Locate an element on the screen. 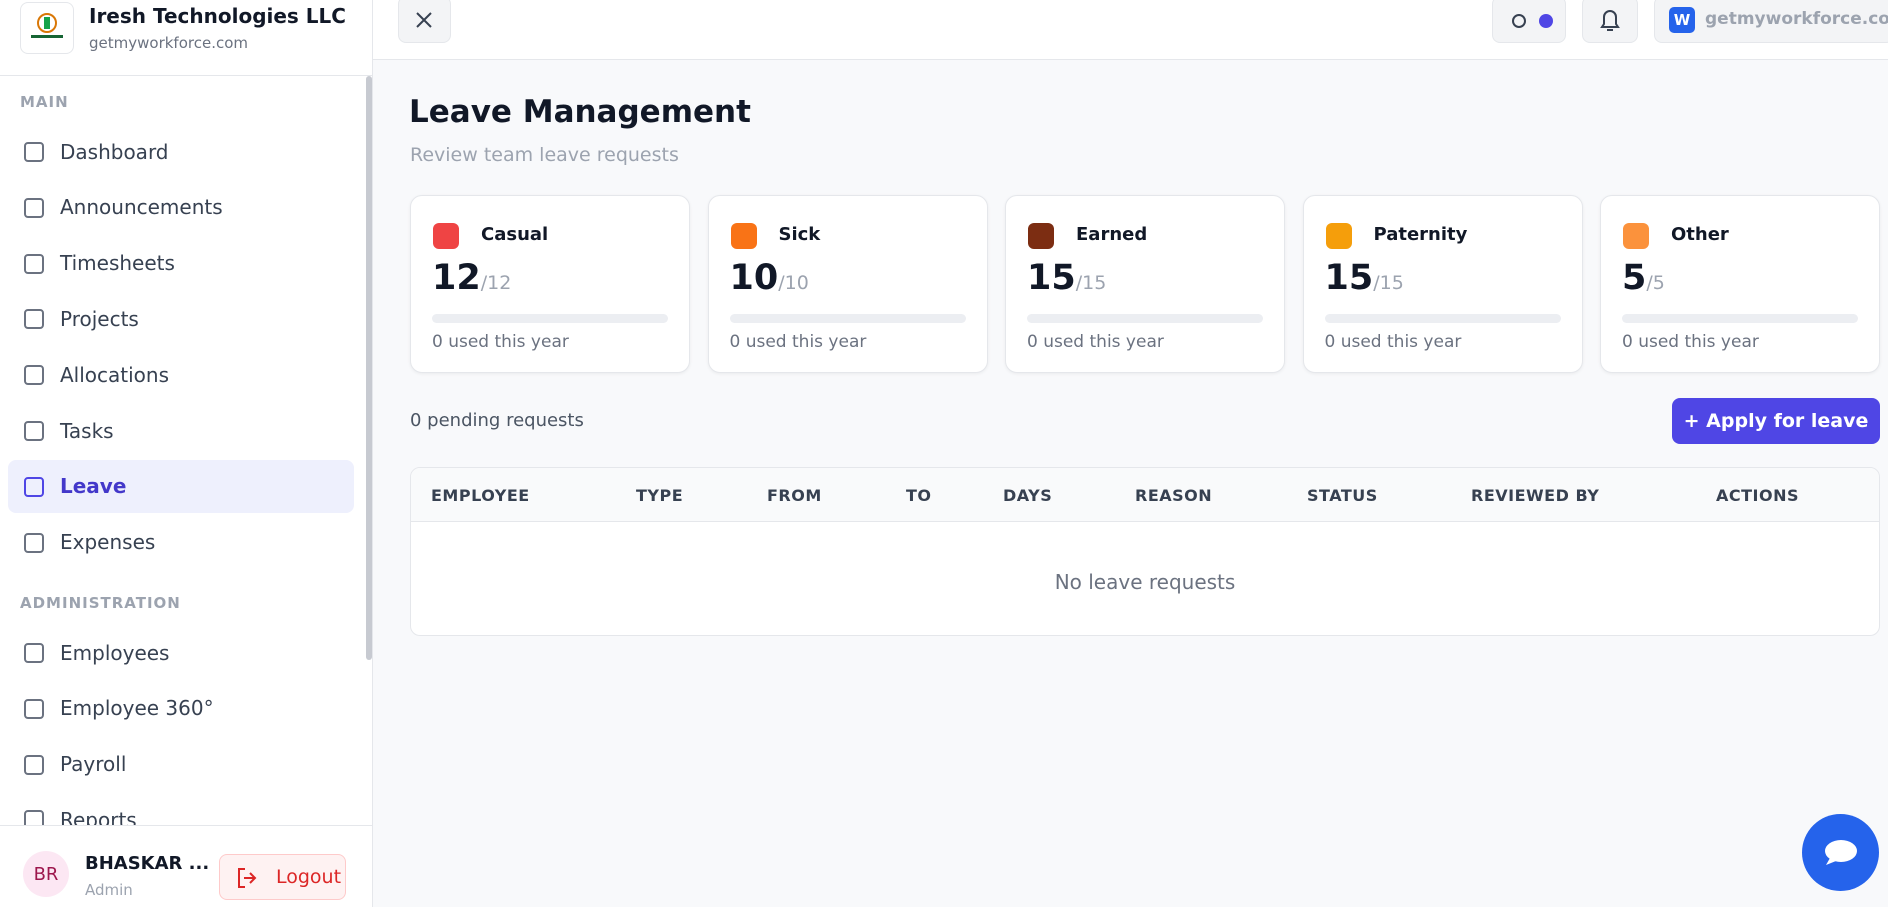 The image size is (1888, 907). available-count: 10 is located at coordinates (754, 278).